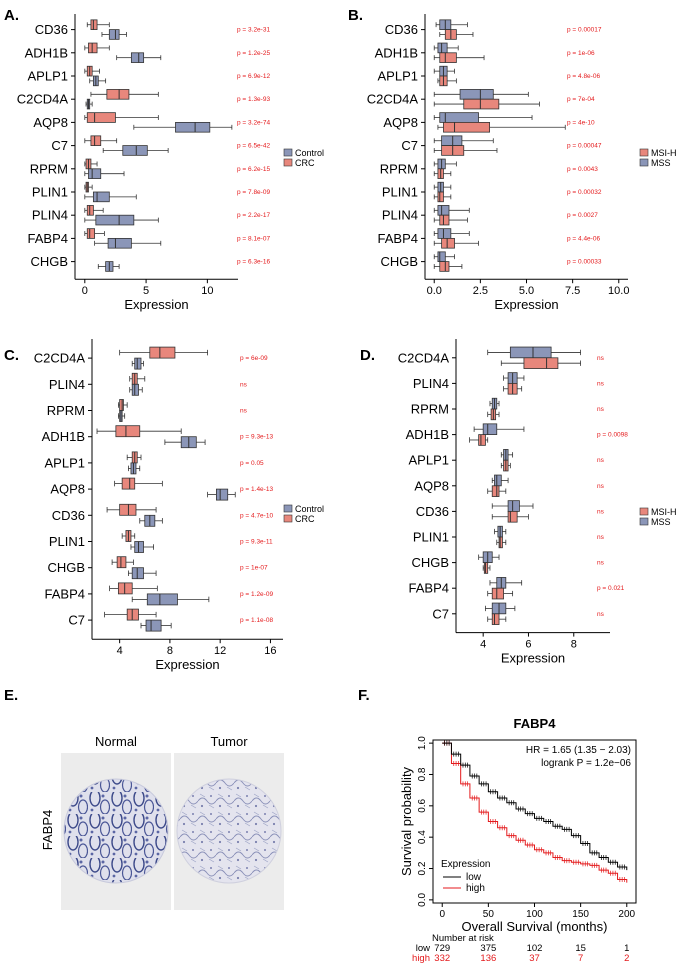 This screenshot has height=972, width=685. I want to click on tissue-row-label: FABP4, so click(47, 830).